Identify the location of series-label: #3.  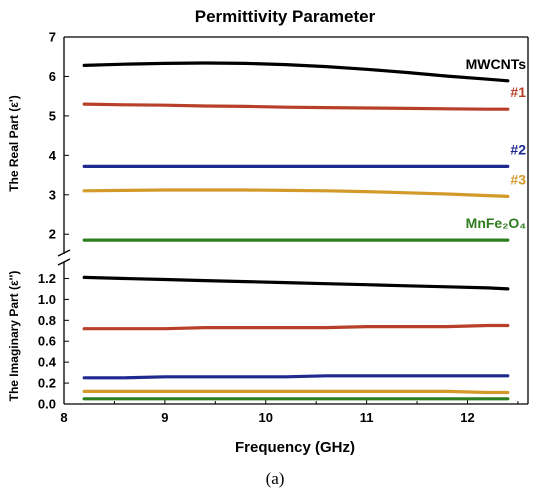
(518, 179).